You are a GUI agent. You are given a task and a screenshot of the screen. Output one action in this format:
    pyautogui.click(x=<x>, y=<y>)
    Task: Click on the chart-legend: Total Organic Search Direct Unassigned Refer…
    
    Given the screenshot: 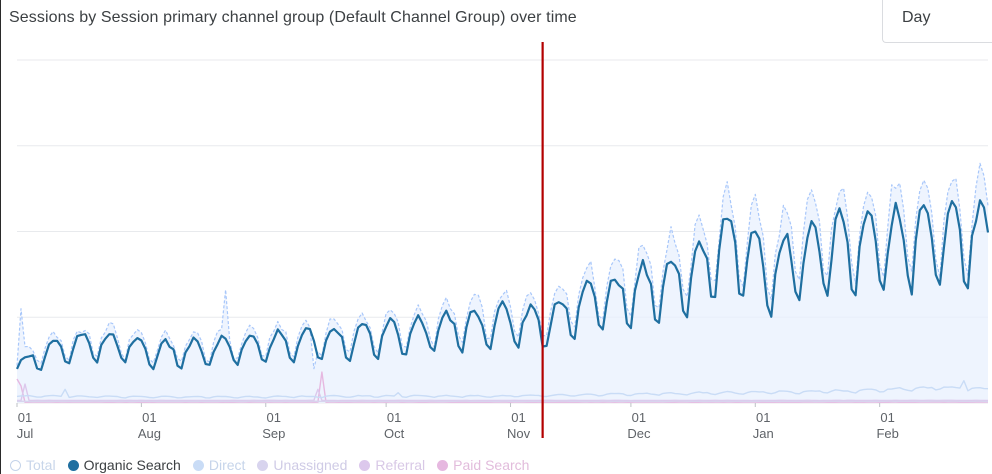 What is the action you would take?
    pyautogui.click(x=269, y=465)
    